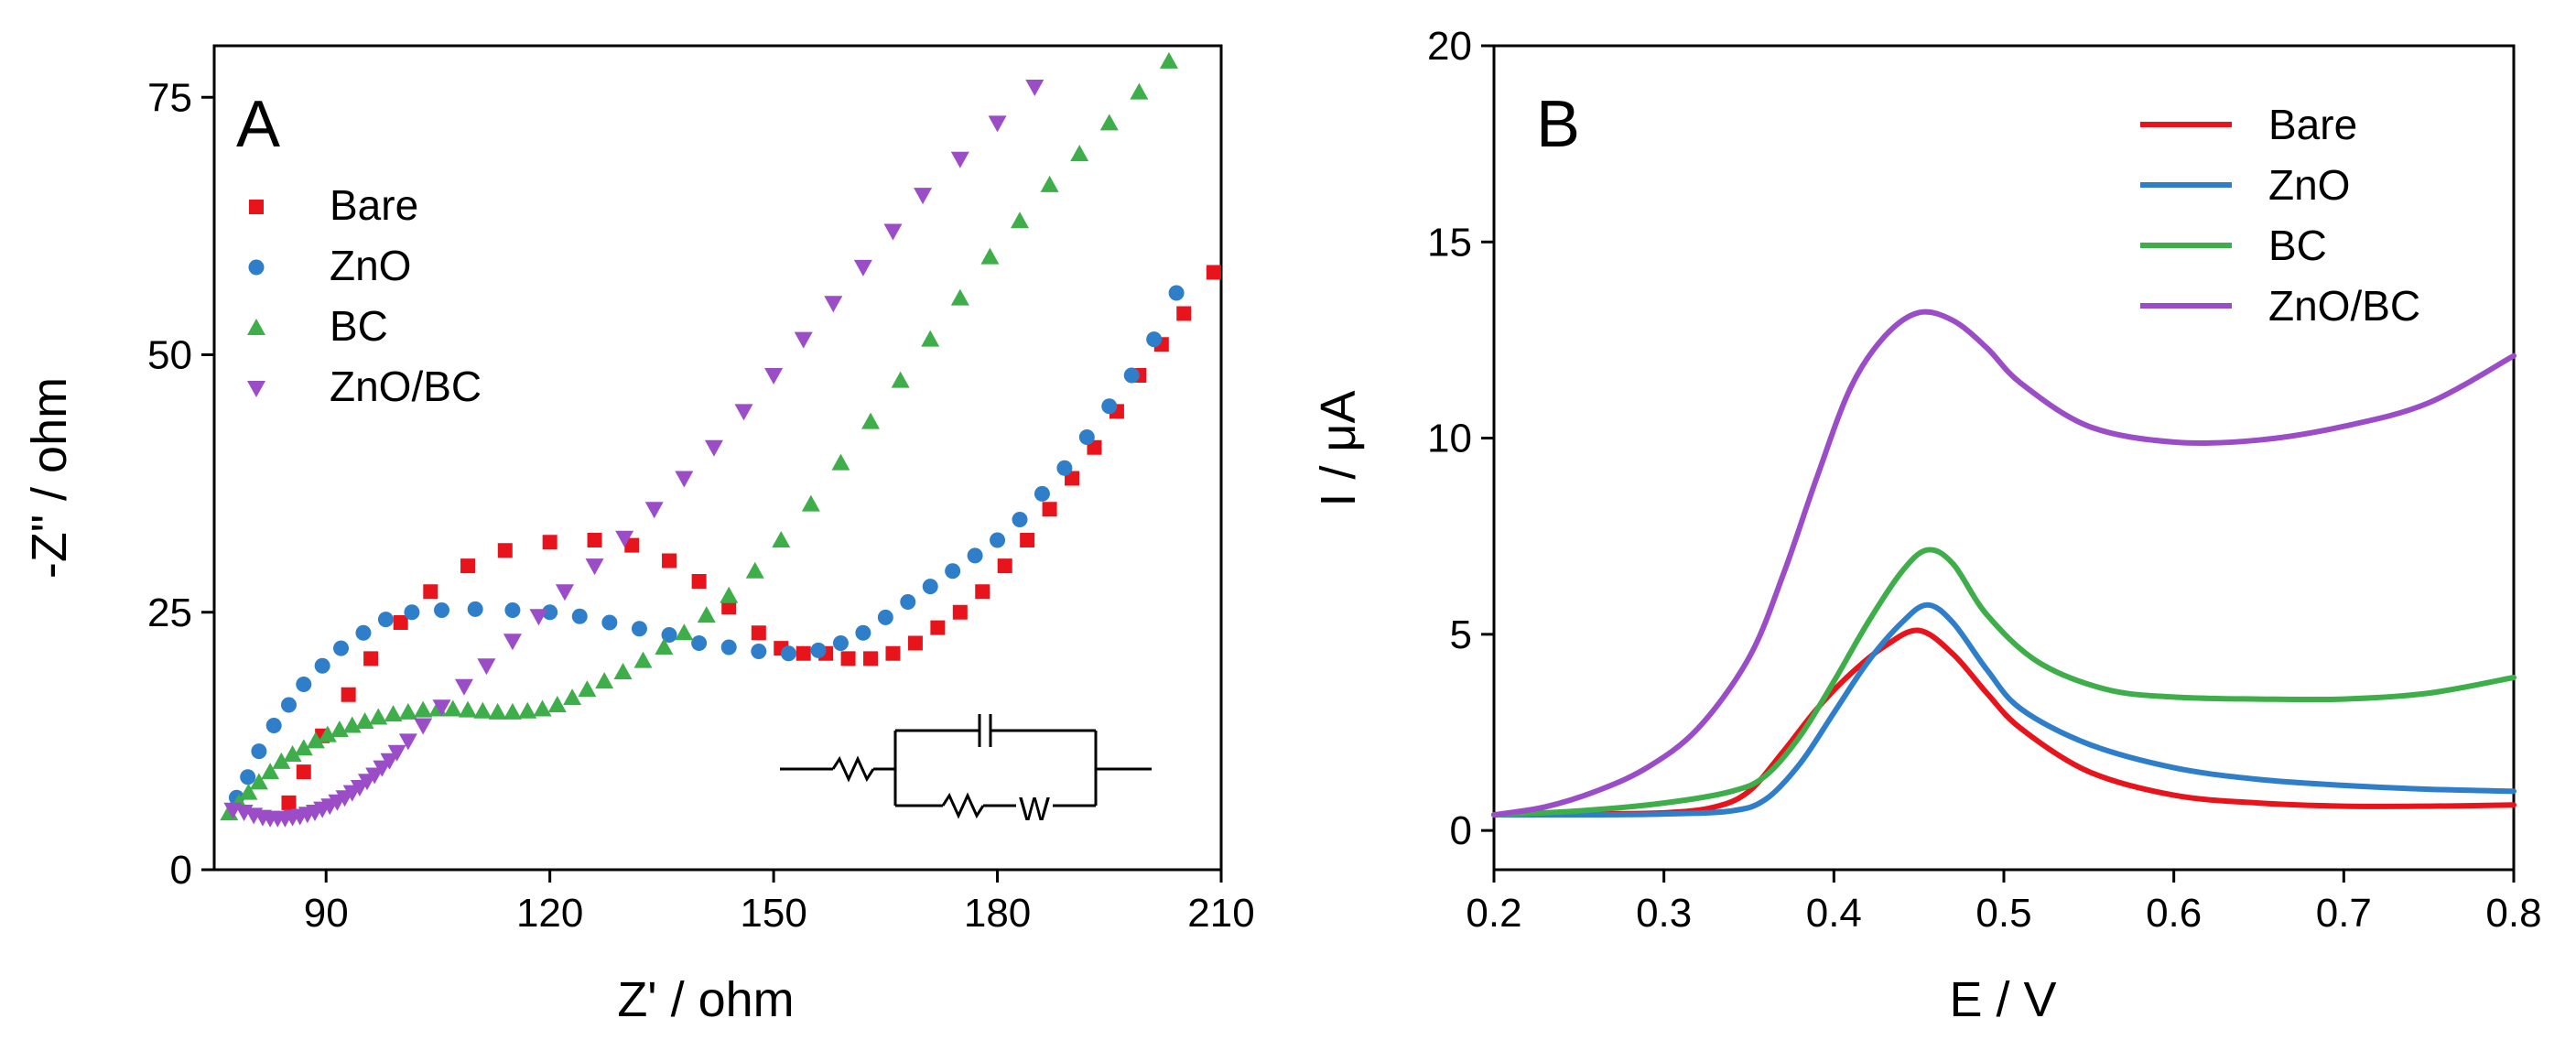  Describe the element at coordinates (1450, 242) in the screenshot. I see `panel-b-y-tick-label: 15` at that location.